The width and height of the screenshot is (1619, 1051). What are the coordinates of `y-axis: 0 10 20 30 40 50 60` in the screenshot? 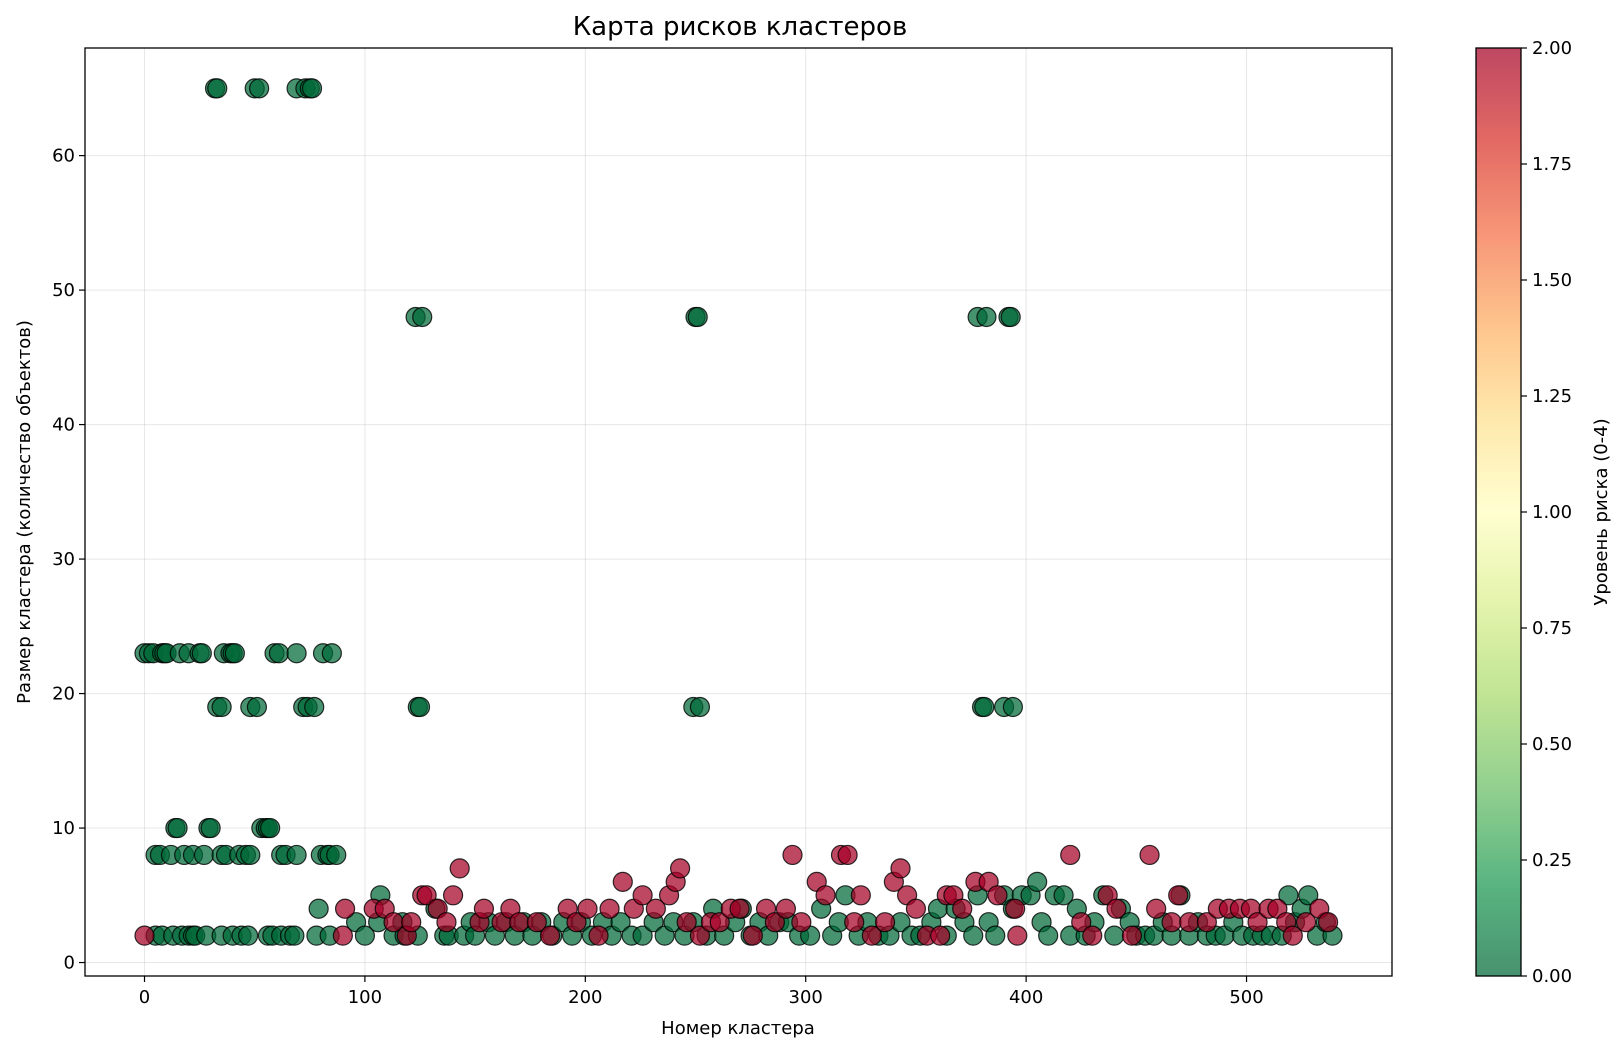 It's located at (68, 560).